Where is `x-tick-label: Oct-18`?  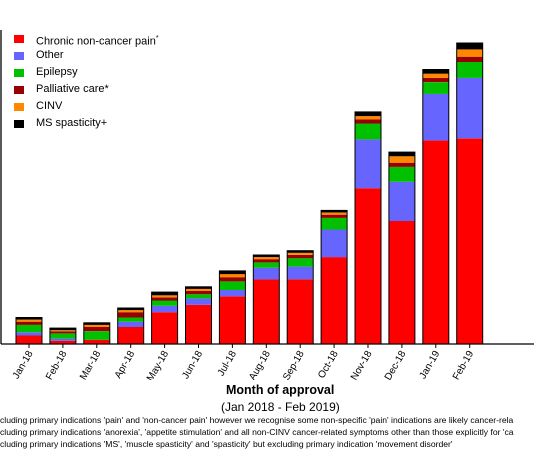 x-tick-label: Oct-18 is located at coordinates (328, 364).